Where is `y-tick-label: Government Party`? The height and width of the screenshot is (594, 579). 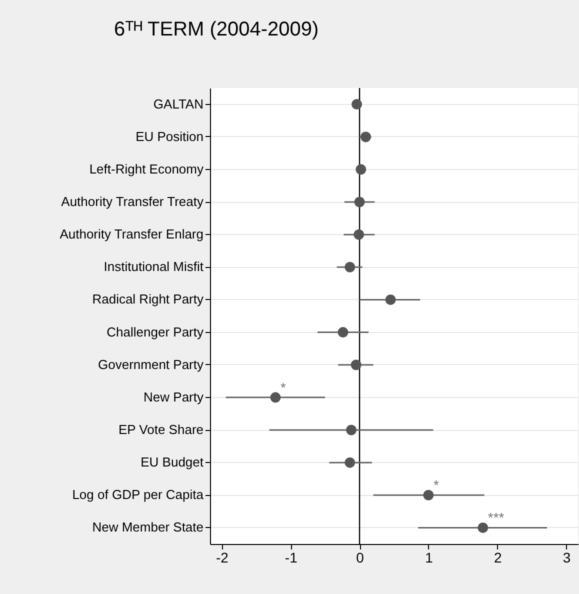 y-tick-label: Government Party is located at coordinates (151, 364).